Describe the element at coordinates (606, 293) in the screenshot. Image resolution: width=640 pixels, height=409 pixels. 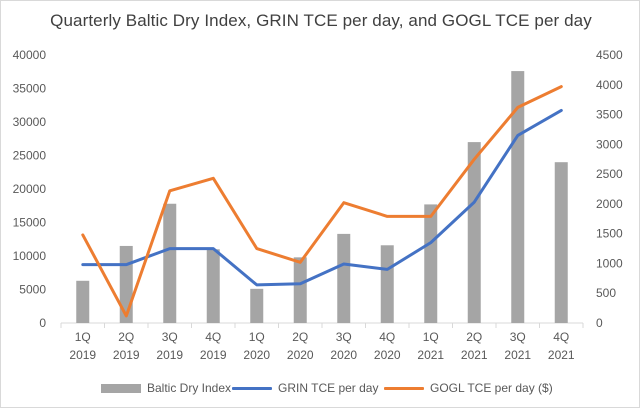
I see `right-axis-tick-label: 500` at that location.